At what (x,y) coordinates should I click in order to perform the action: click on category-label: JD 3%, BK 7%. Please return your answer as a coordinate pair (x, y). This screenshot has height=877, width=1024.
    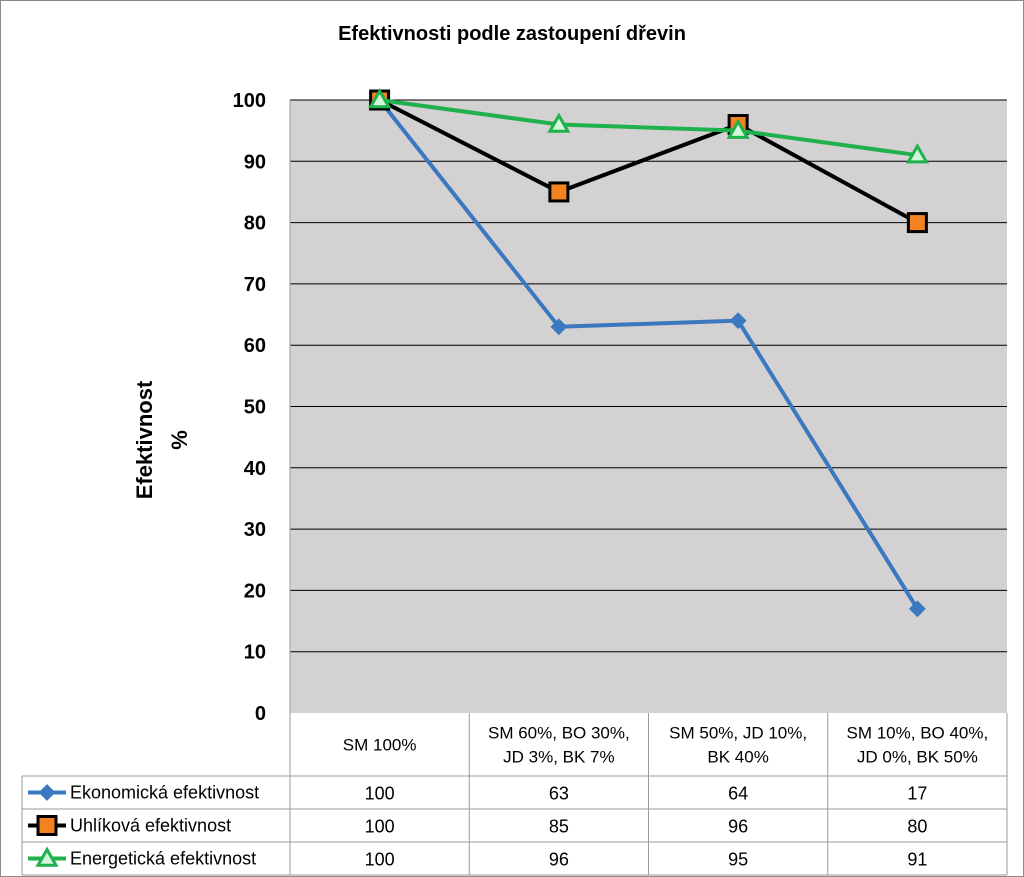
    Looking at the image, I should click on (559, 757).